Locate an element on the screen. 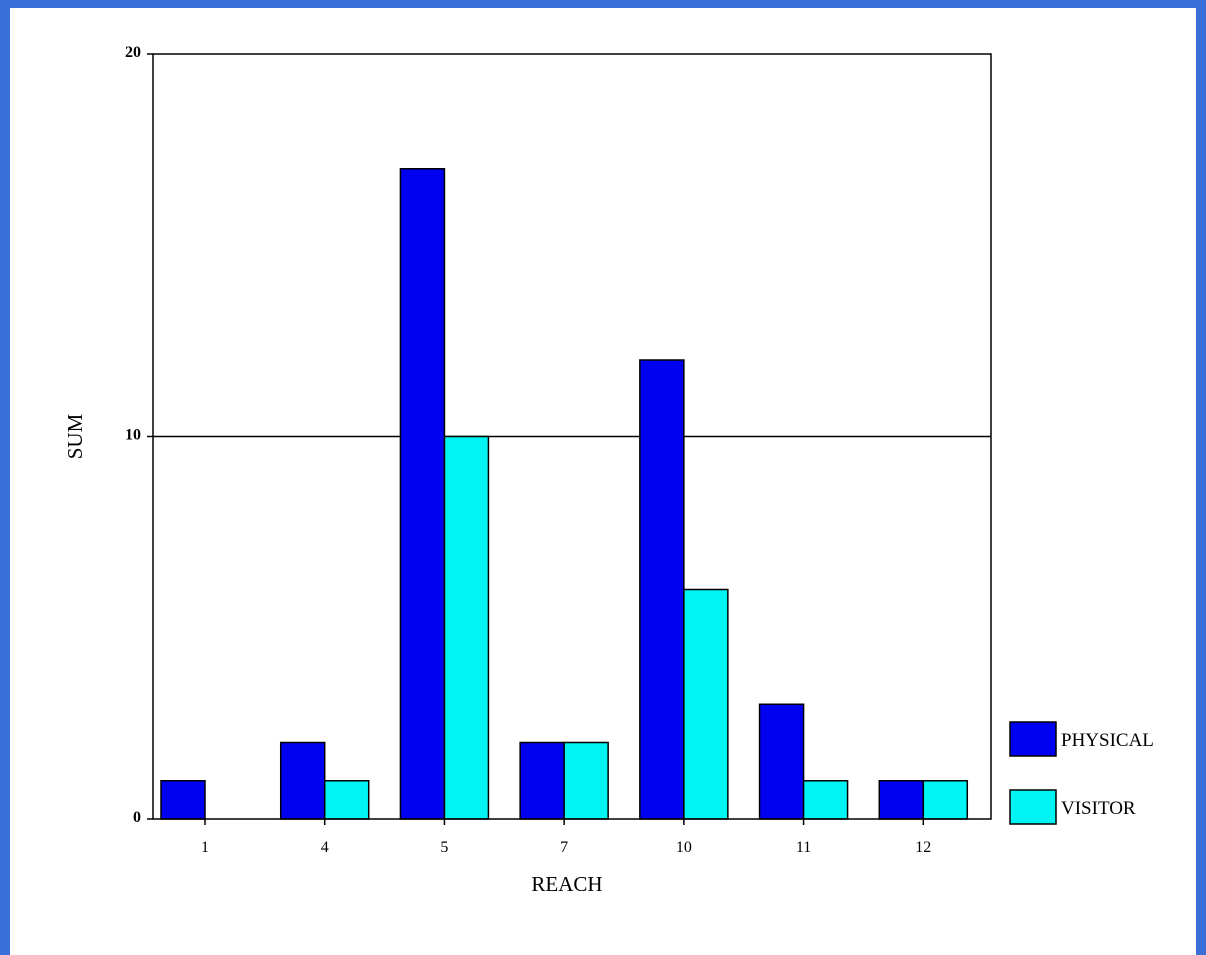 The width and height of the screenshot is (1206, 955). x-tick-label: 10 is located at coordinates (684, 847).